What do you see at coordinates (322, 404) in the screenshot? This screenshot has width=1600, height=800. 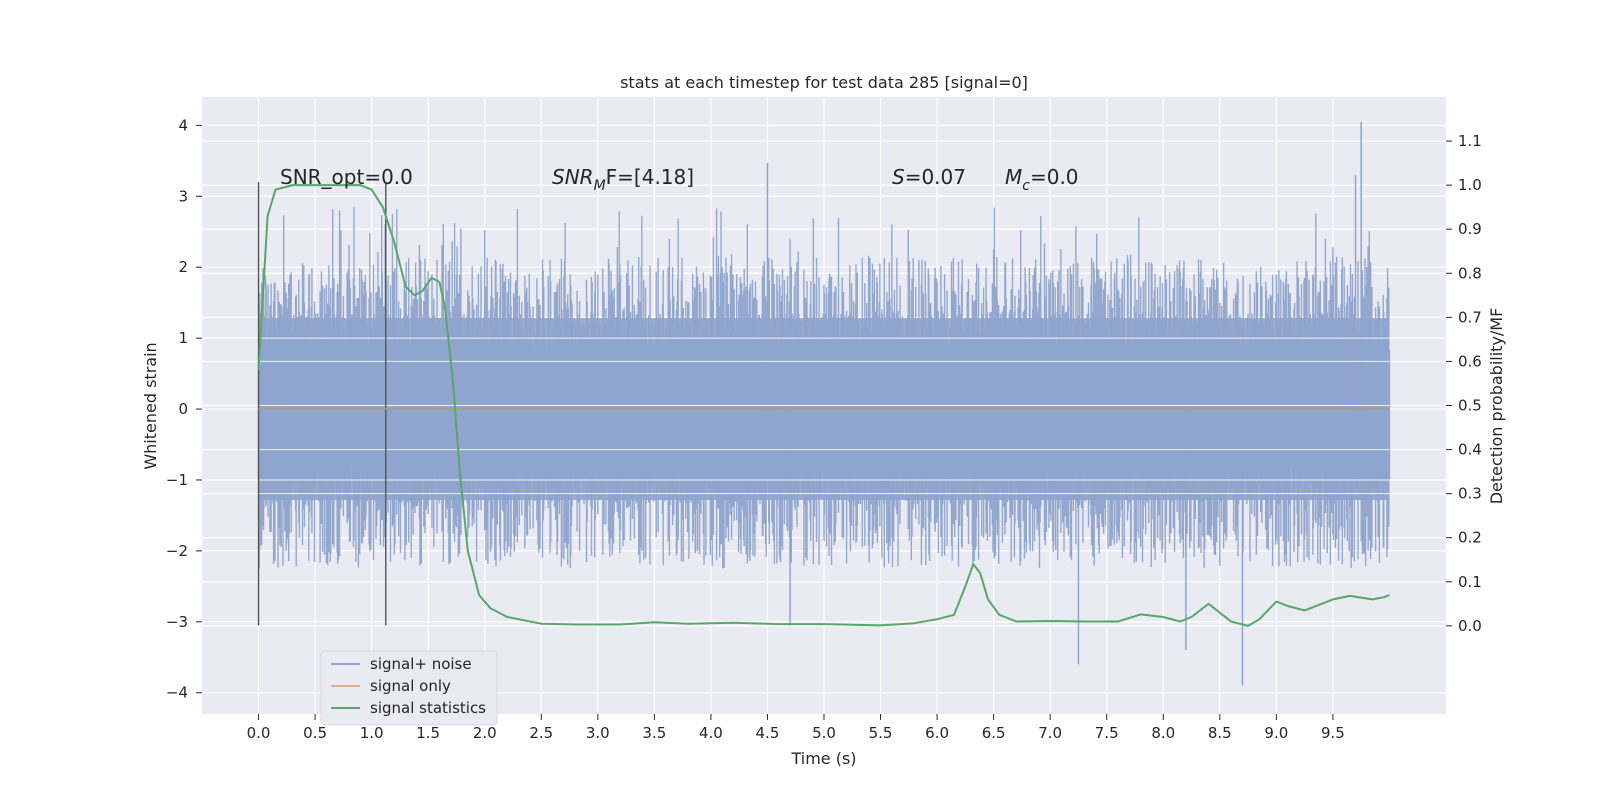 I see `vertical-markers` at bounding box center [322, 404].